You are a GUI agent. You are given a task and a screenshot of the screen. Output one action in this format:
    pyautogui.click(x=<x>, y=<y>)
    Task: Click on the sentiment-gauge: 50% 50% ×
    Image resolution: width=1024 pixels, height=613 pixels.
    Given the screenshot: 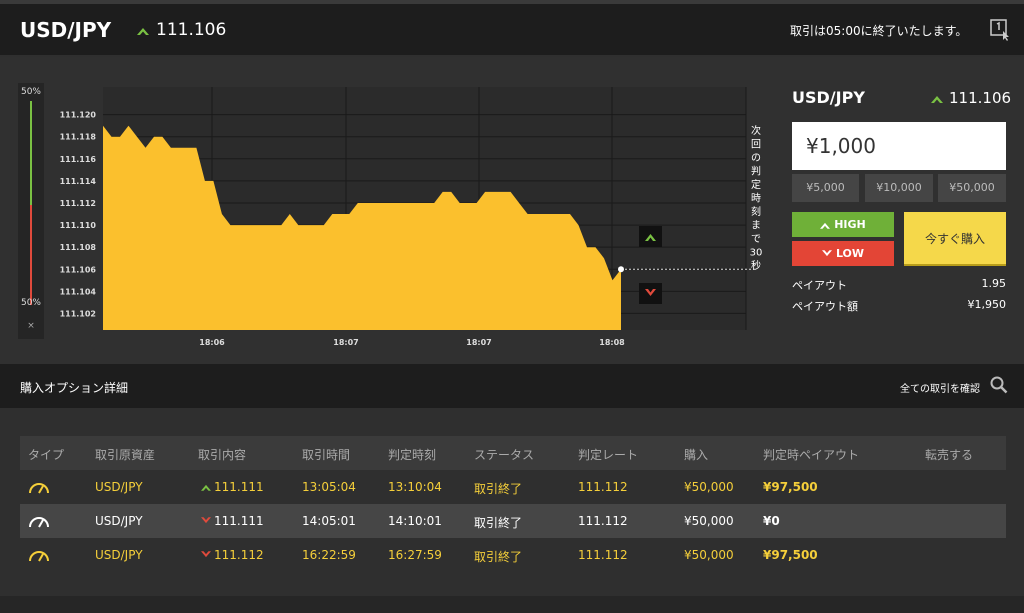 What is the action you would take?
    pyautogui.click(x=31, y=211)
    